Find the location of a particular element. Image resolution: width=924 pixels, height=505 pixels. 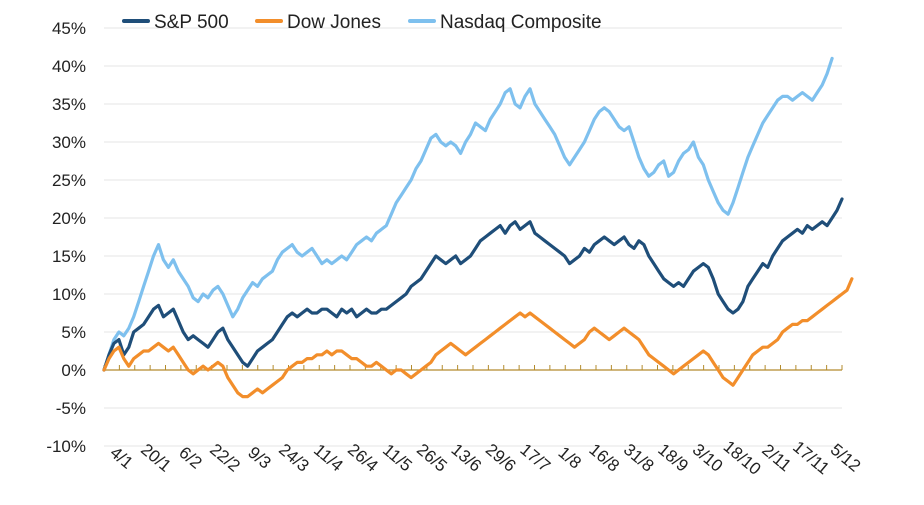

x-tick-label: 24/3 is located at coordinates (294, 458).